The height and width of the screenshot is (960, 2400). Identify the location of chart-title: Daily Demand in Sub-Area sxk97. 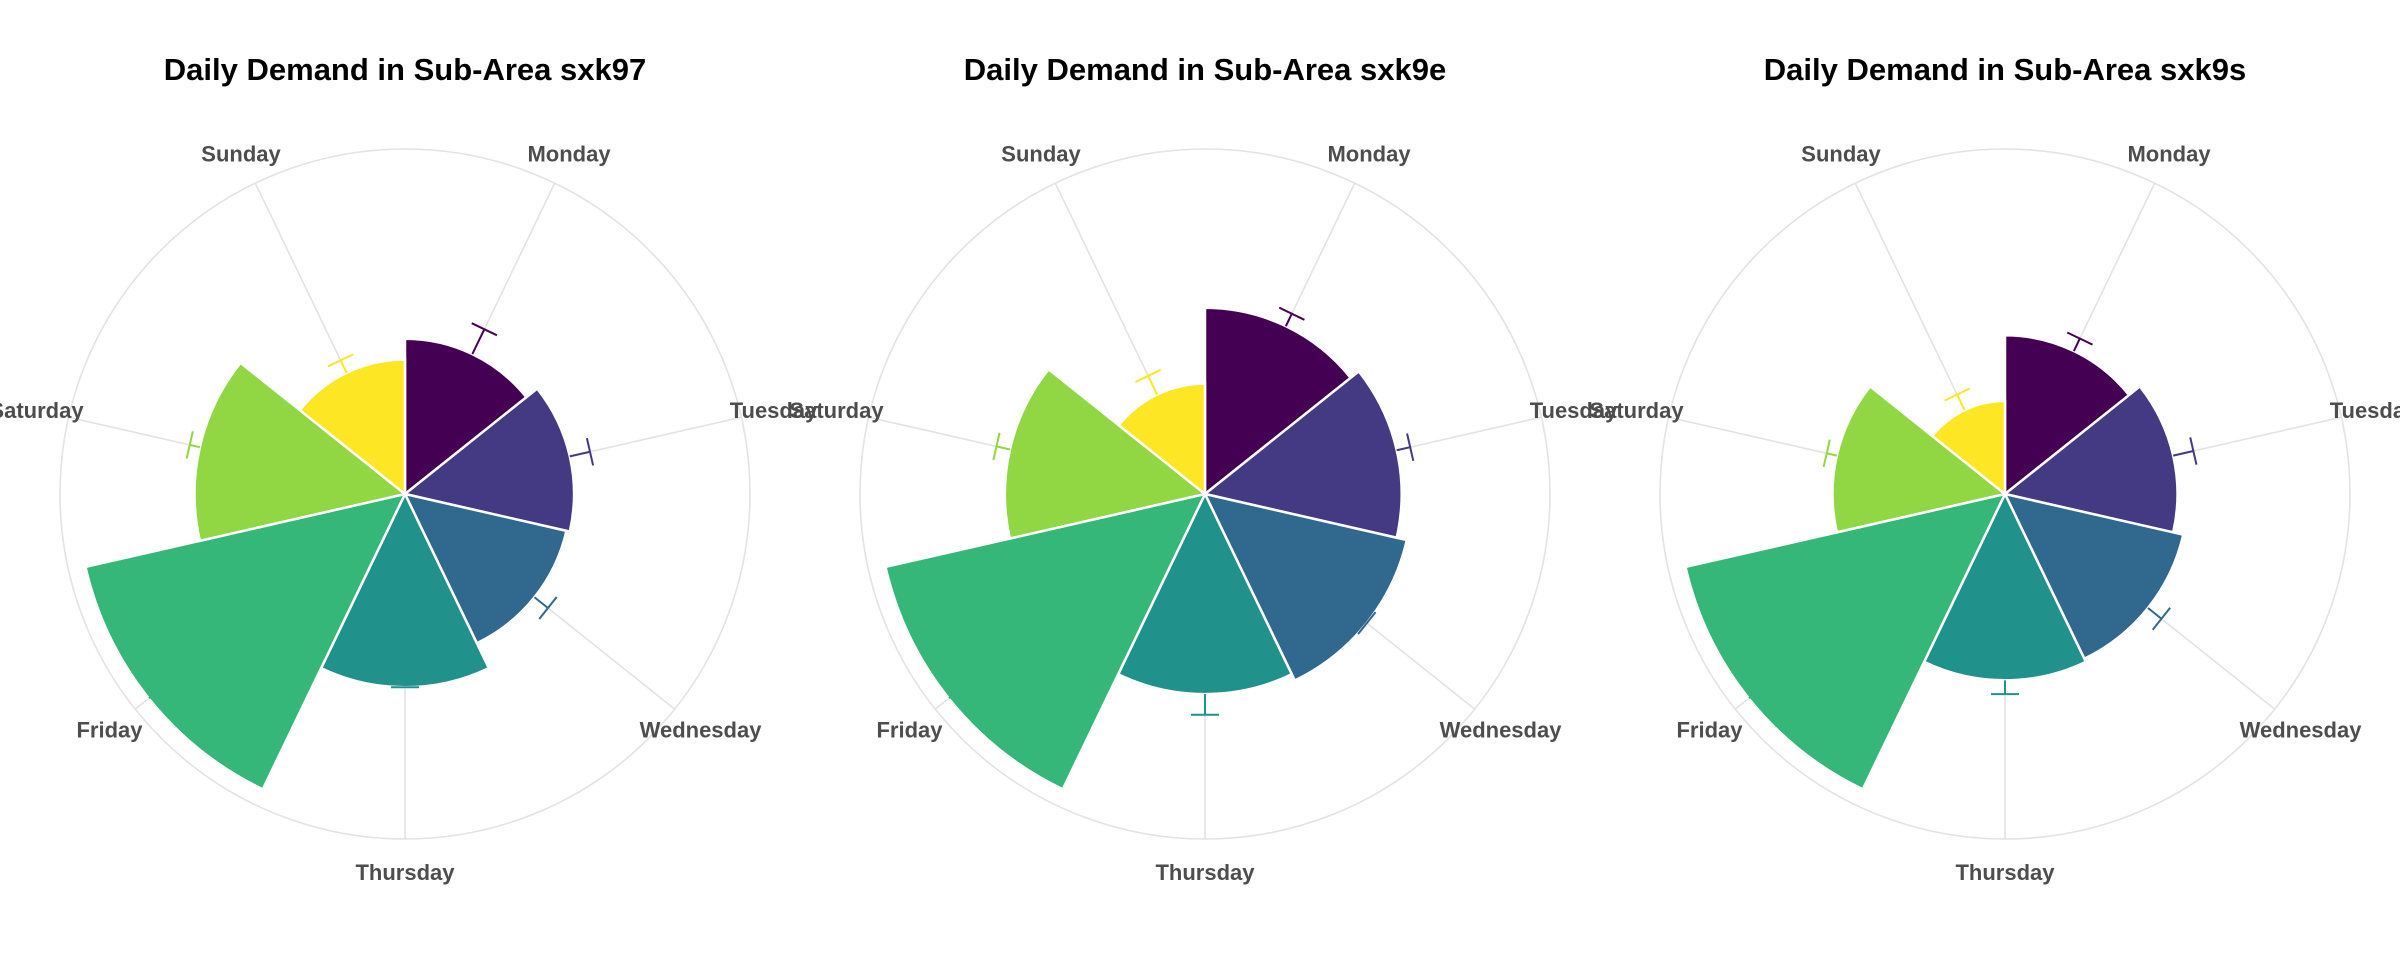
(405, 69).